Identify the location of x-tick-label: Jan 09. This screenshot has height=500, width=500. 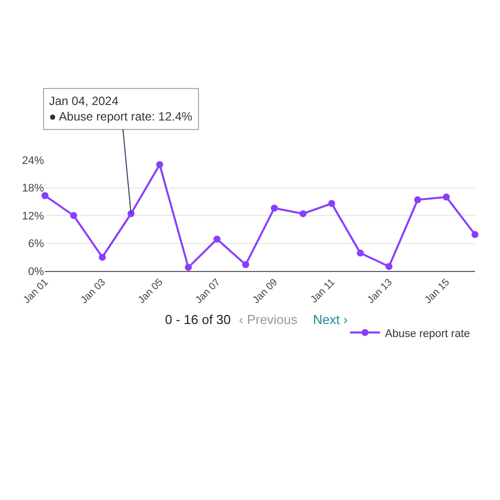
(265, 291).